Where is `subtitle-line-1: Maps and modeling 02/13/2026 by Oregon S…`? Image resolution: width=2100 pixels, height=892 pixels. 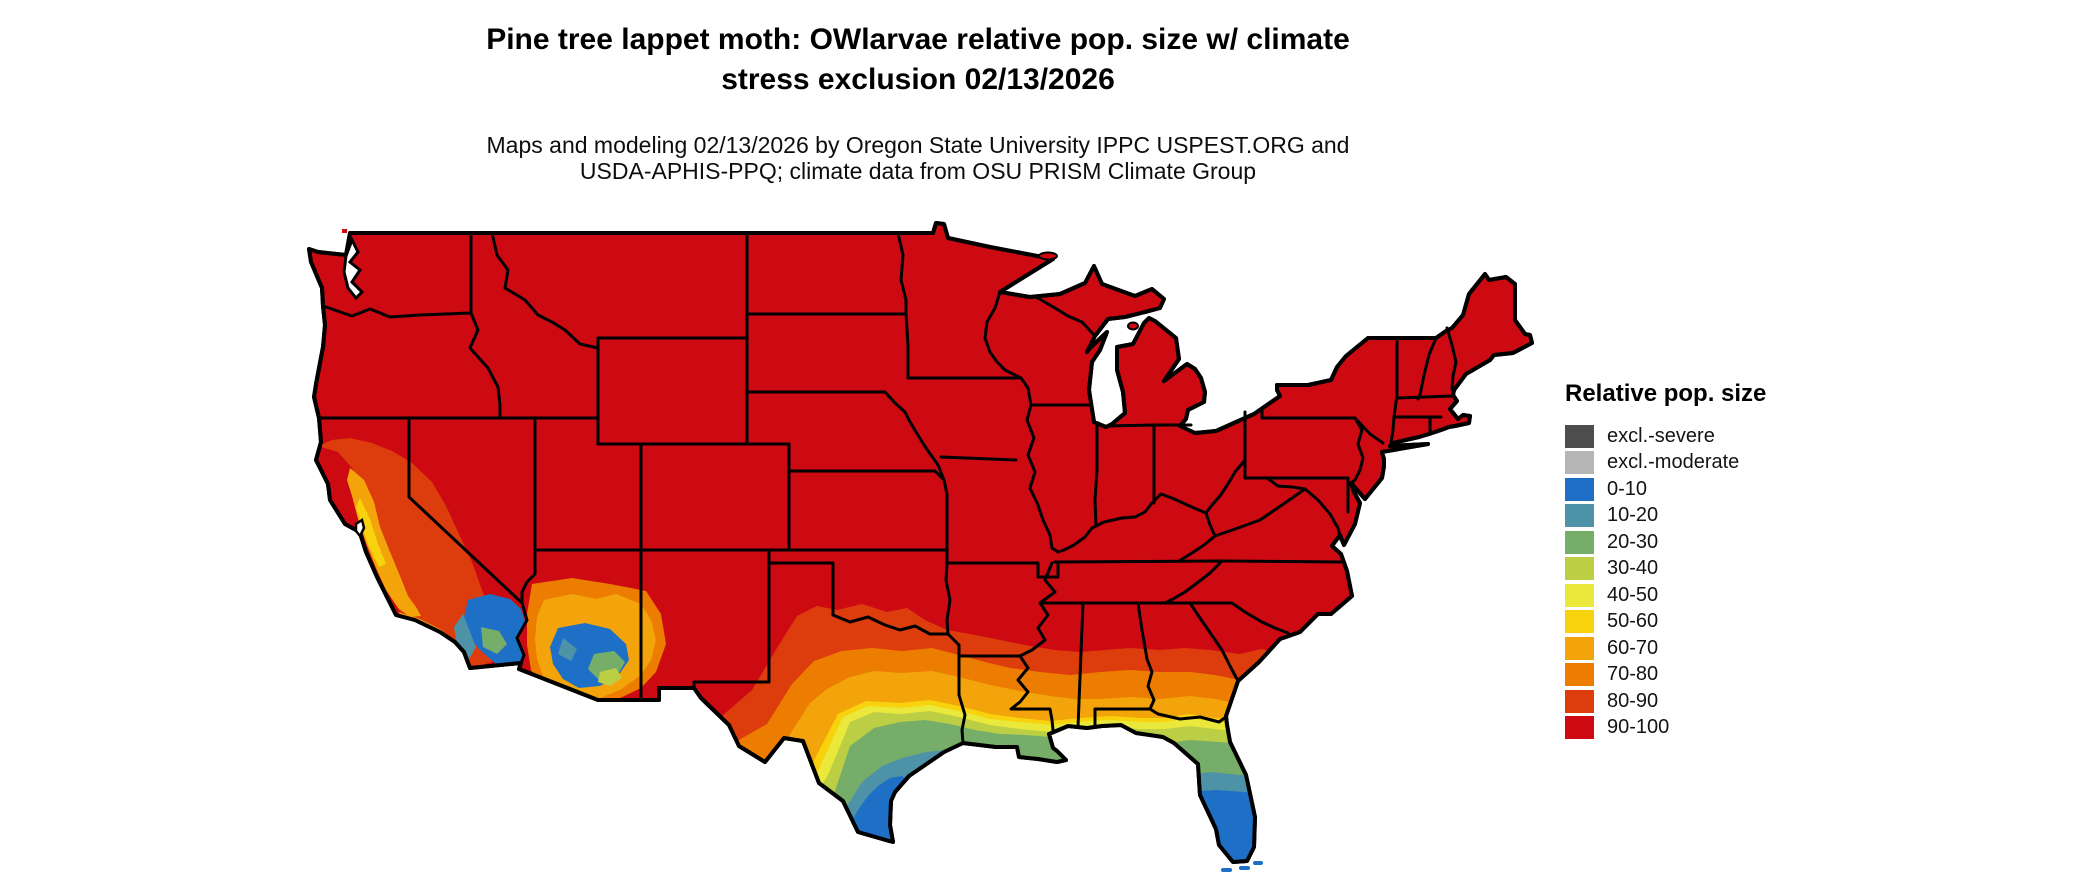
subtitle-line-1: Maps and modeling 02/13/2026 by Oregon S… is located at coordinates (918, 145).